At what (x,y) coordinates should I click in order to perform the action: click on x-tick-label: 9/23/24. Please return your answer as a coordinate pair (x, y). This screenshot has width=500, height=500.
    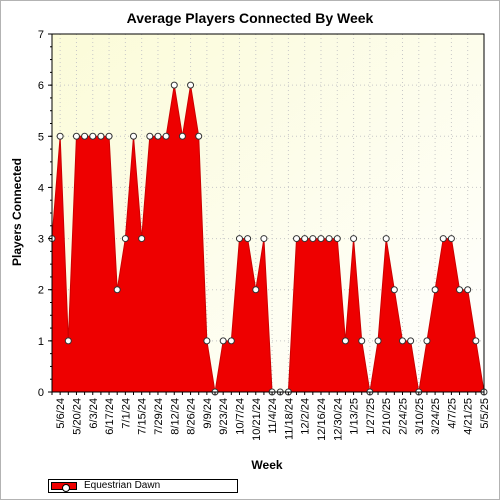
    Looking at the image, I should click on (224, 416).